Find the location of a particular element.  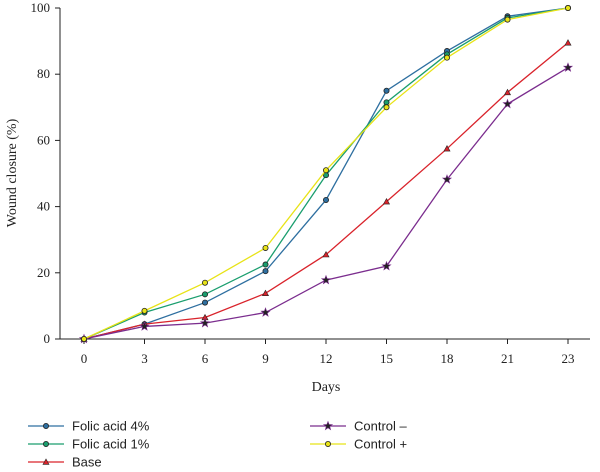

y-tick-label: 0 is located at coordinates (47, 338).